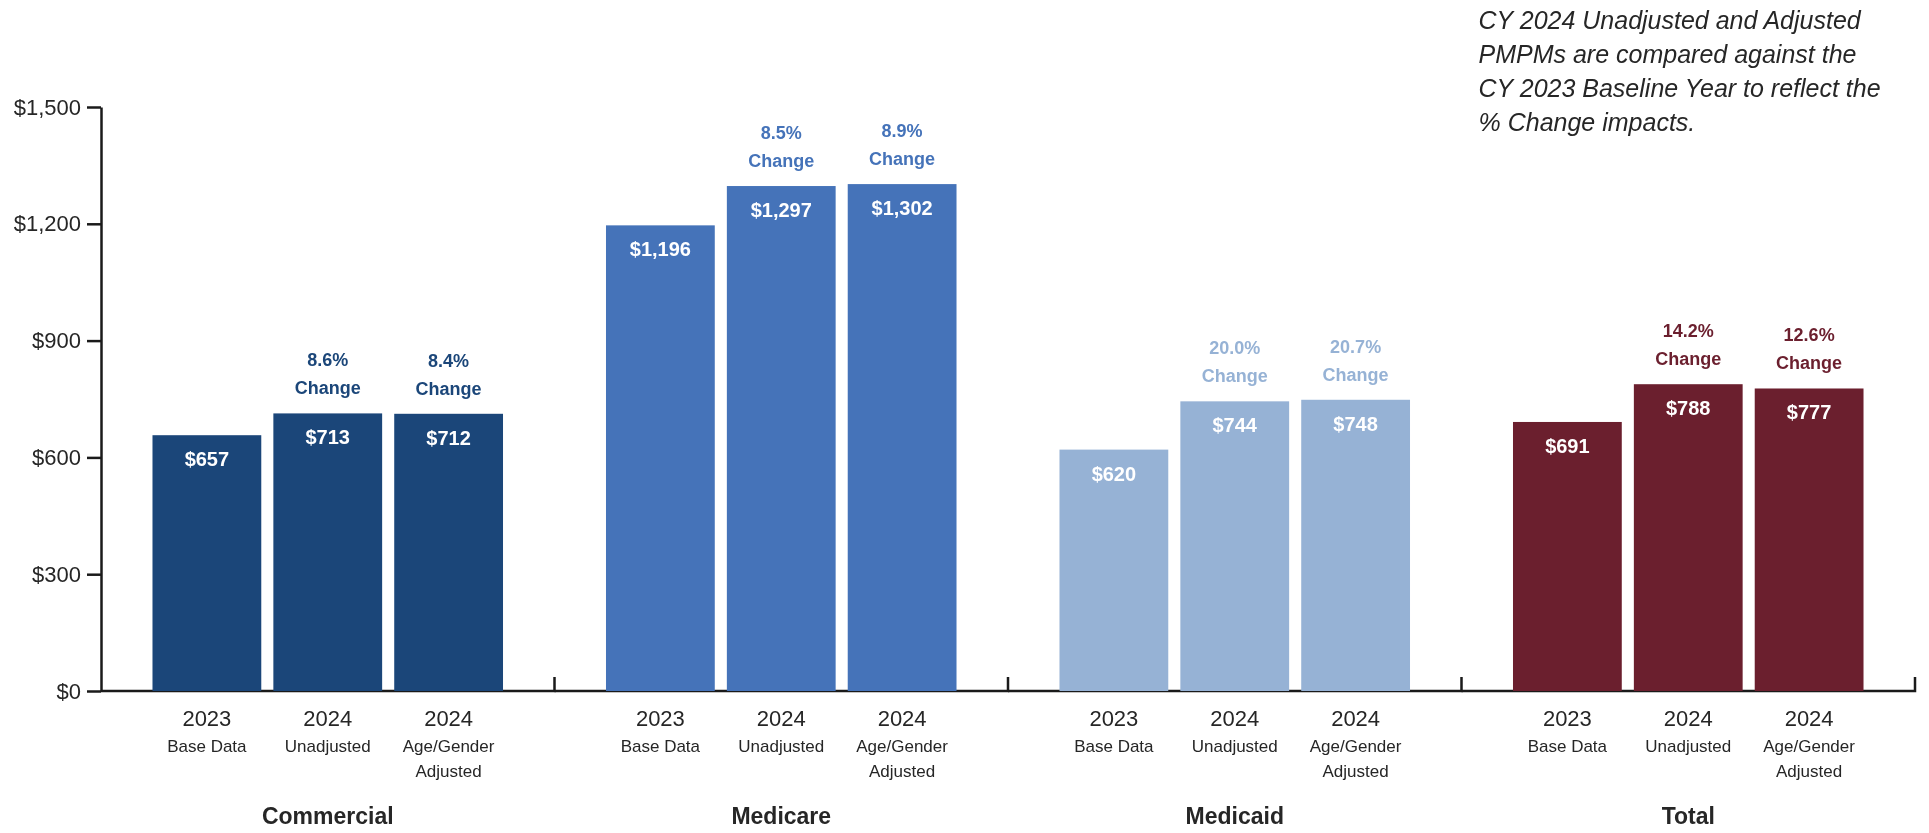  What do you see at coordinates (1235, 425) in the screenshot?
I see `data-label: $744` at bounding box center [1235, 425].